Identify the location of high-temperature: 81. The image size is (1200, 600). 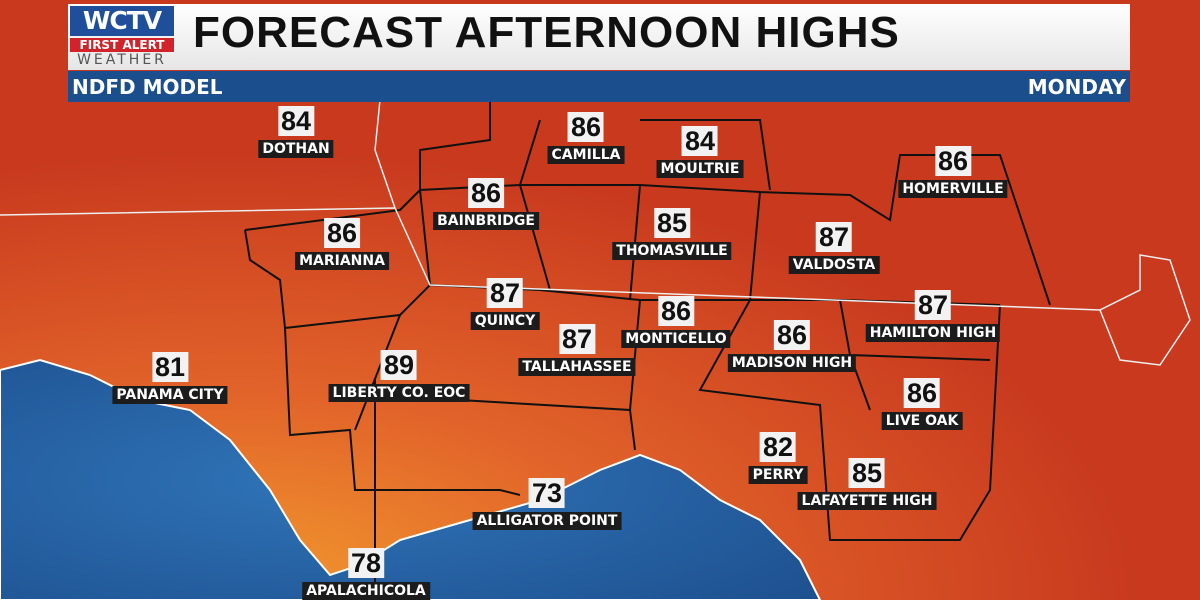
(170, 367).